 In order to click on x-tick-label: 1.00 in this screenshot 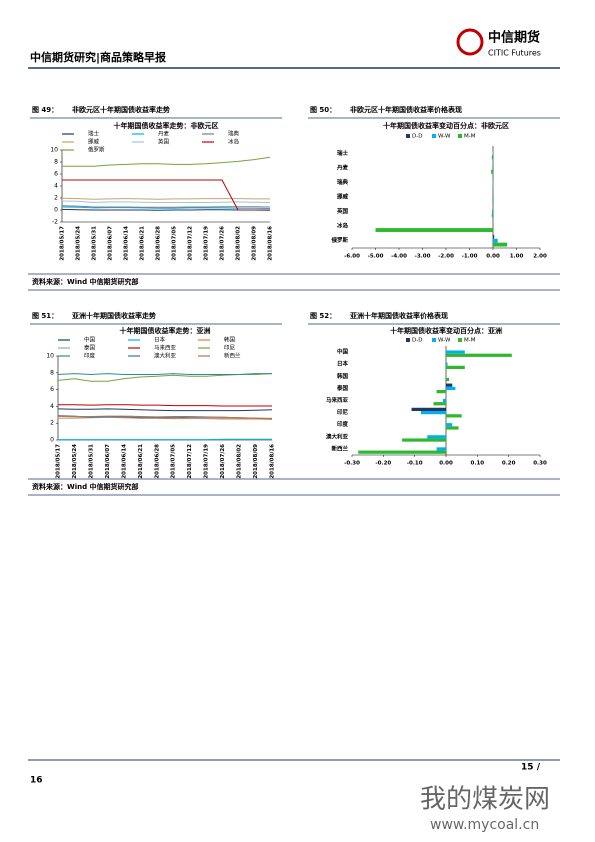, I will do `click(517, 257)`.